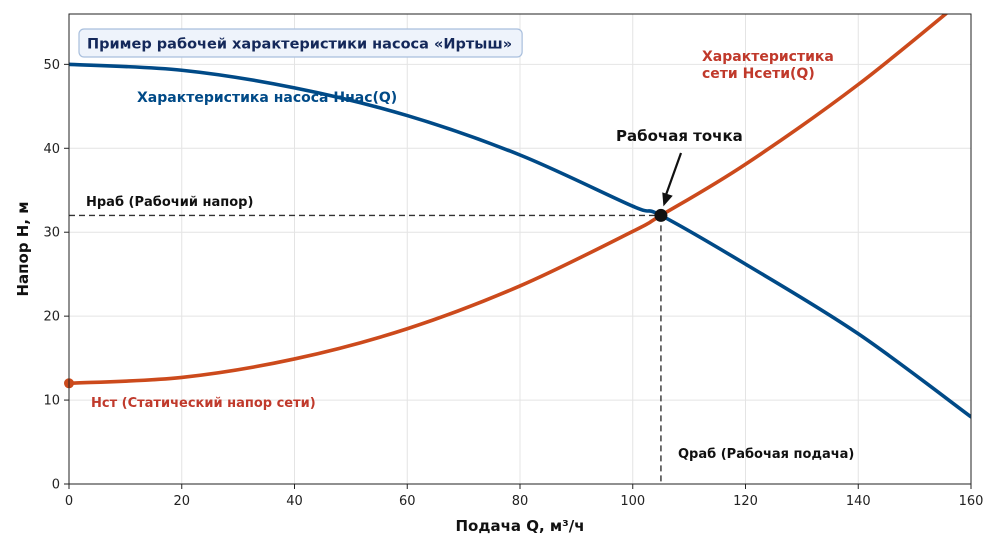  I want to click on x-tick-label: 160, so click(971, 501).